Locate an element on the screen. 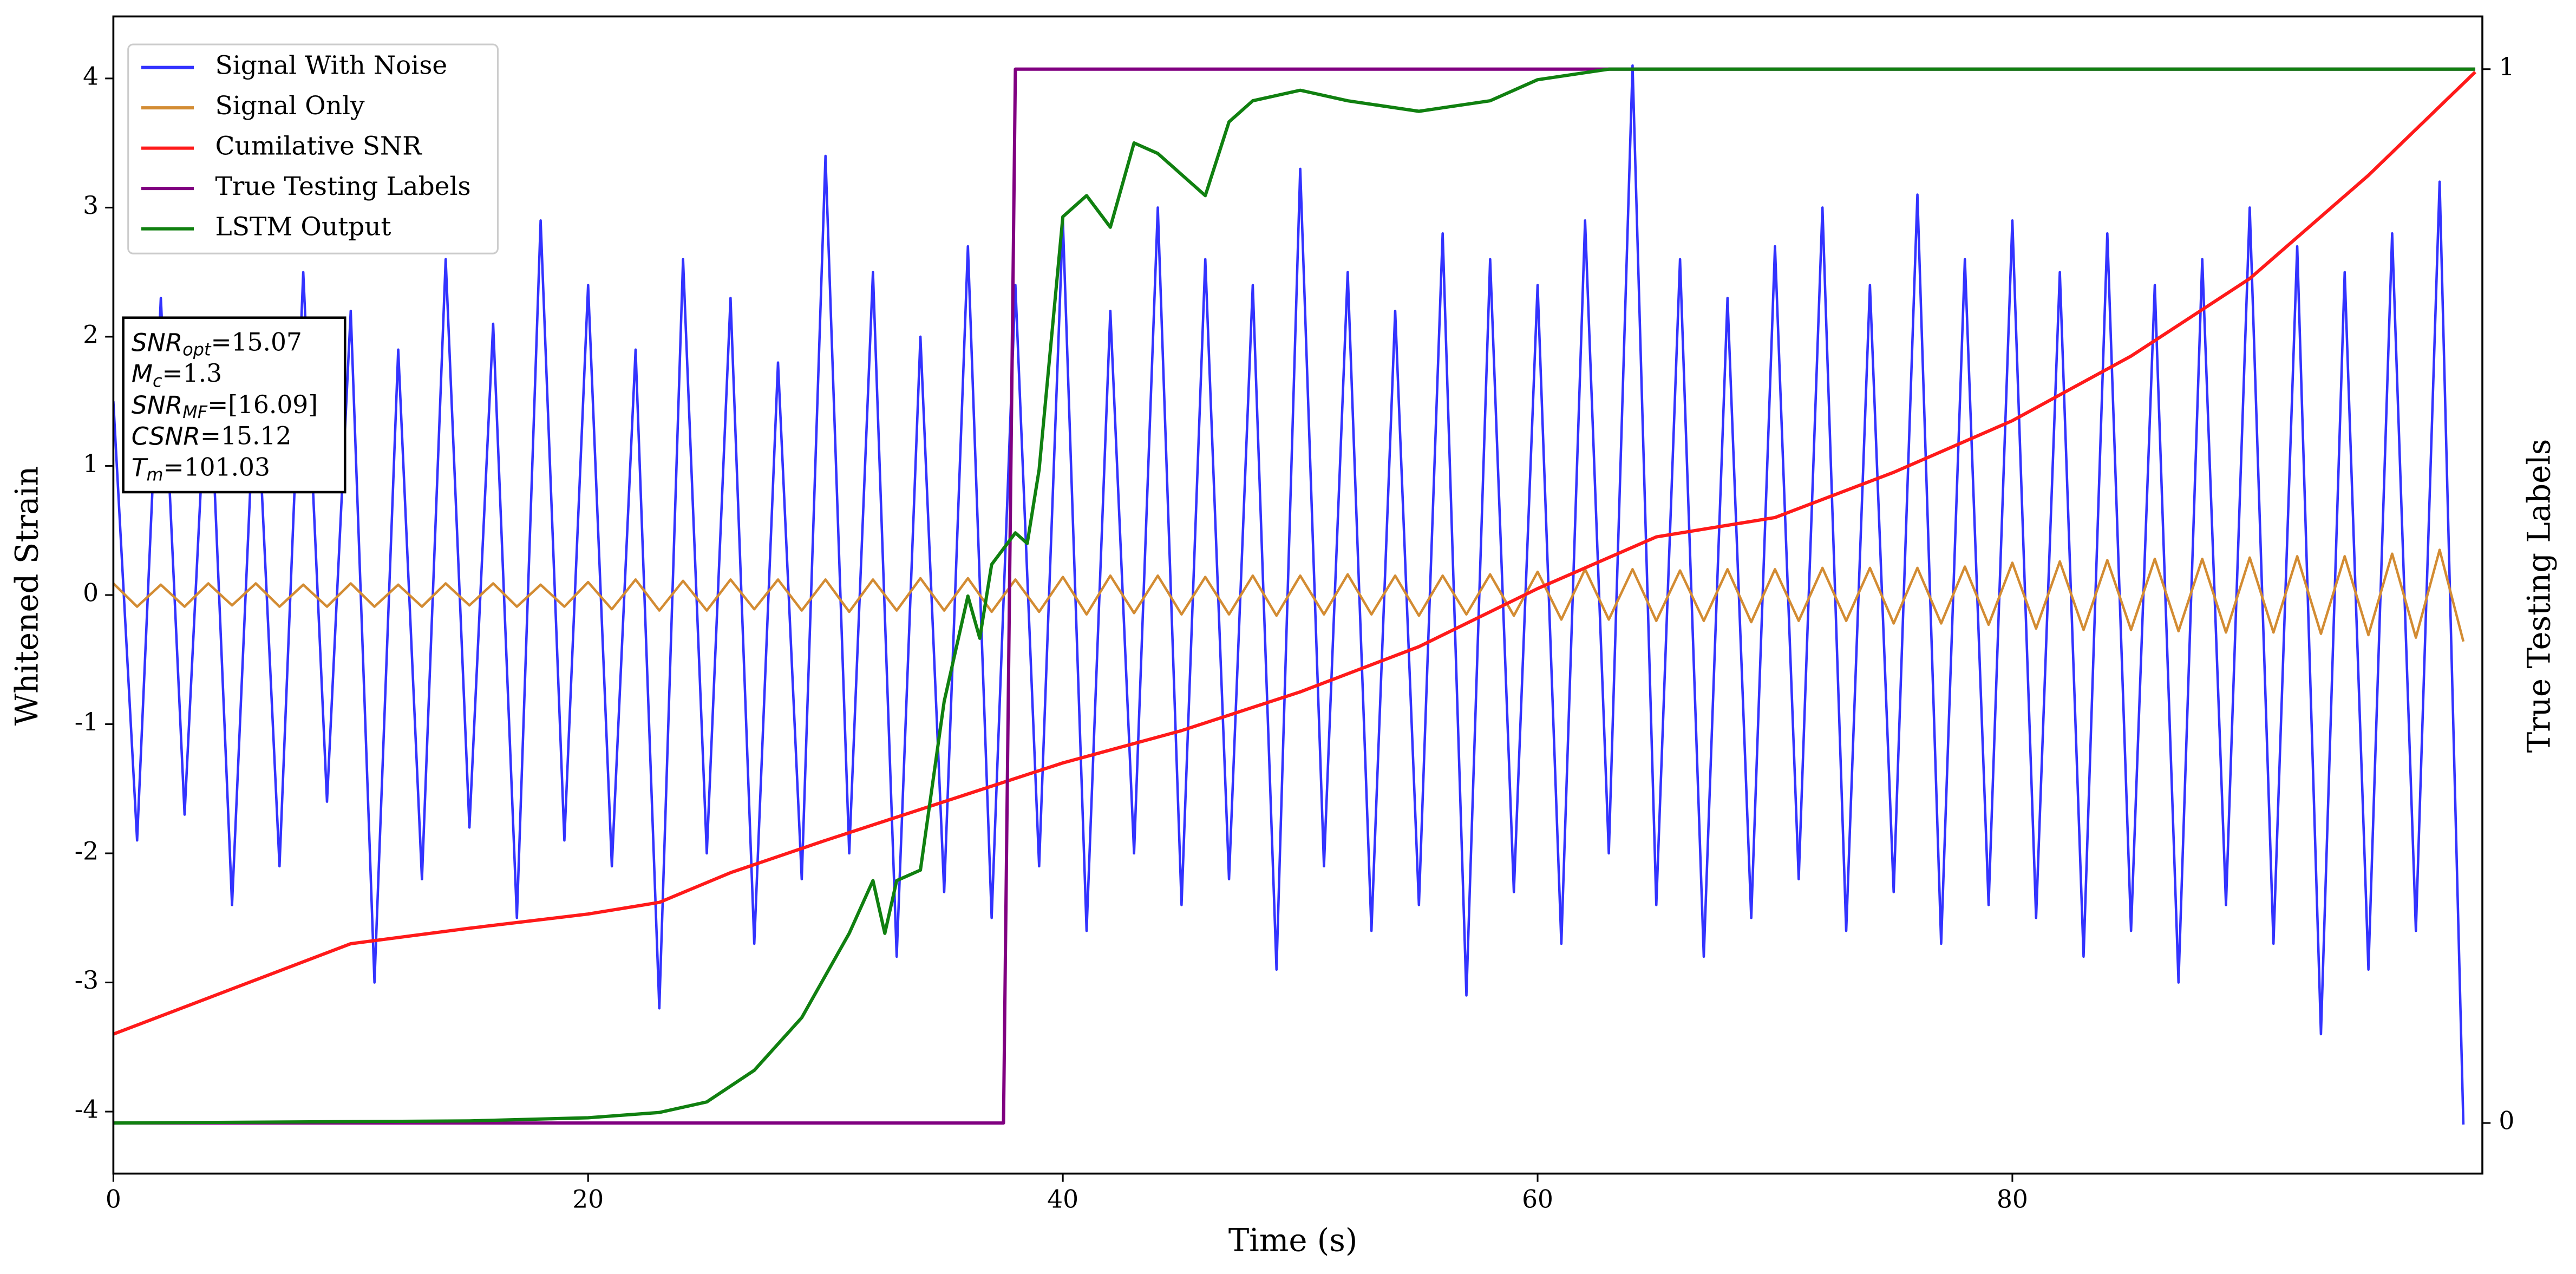 The height and width of the screenshot is (1274, 2576). annotation-text: =1.3 is located at coordinates (192, 373).